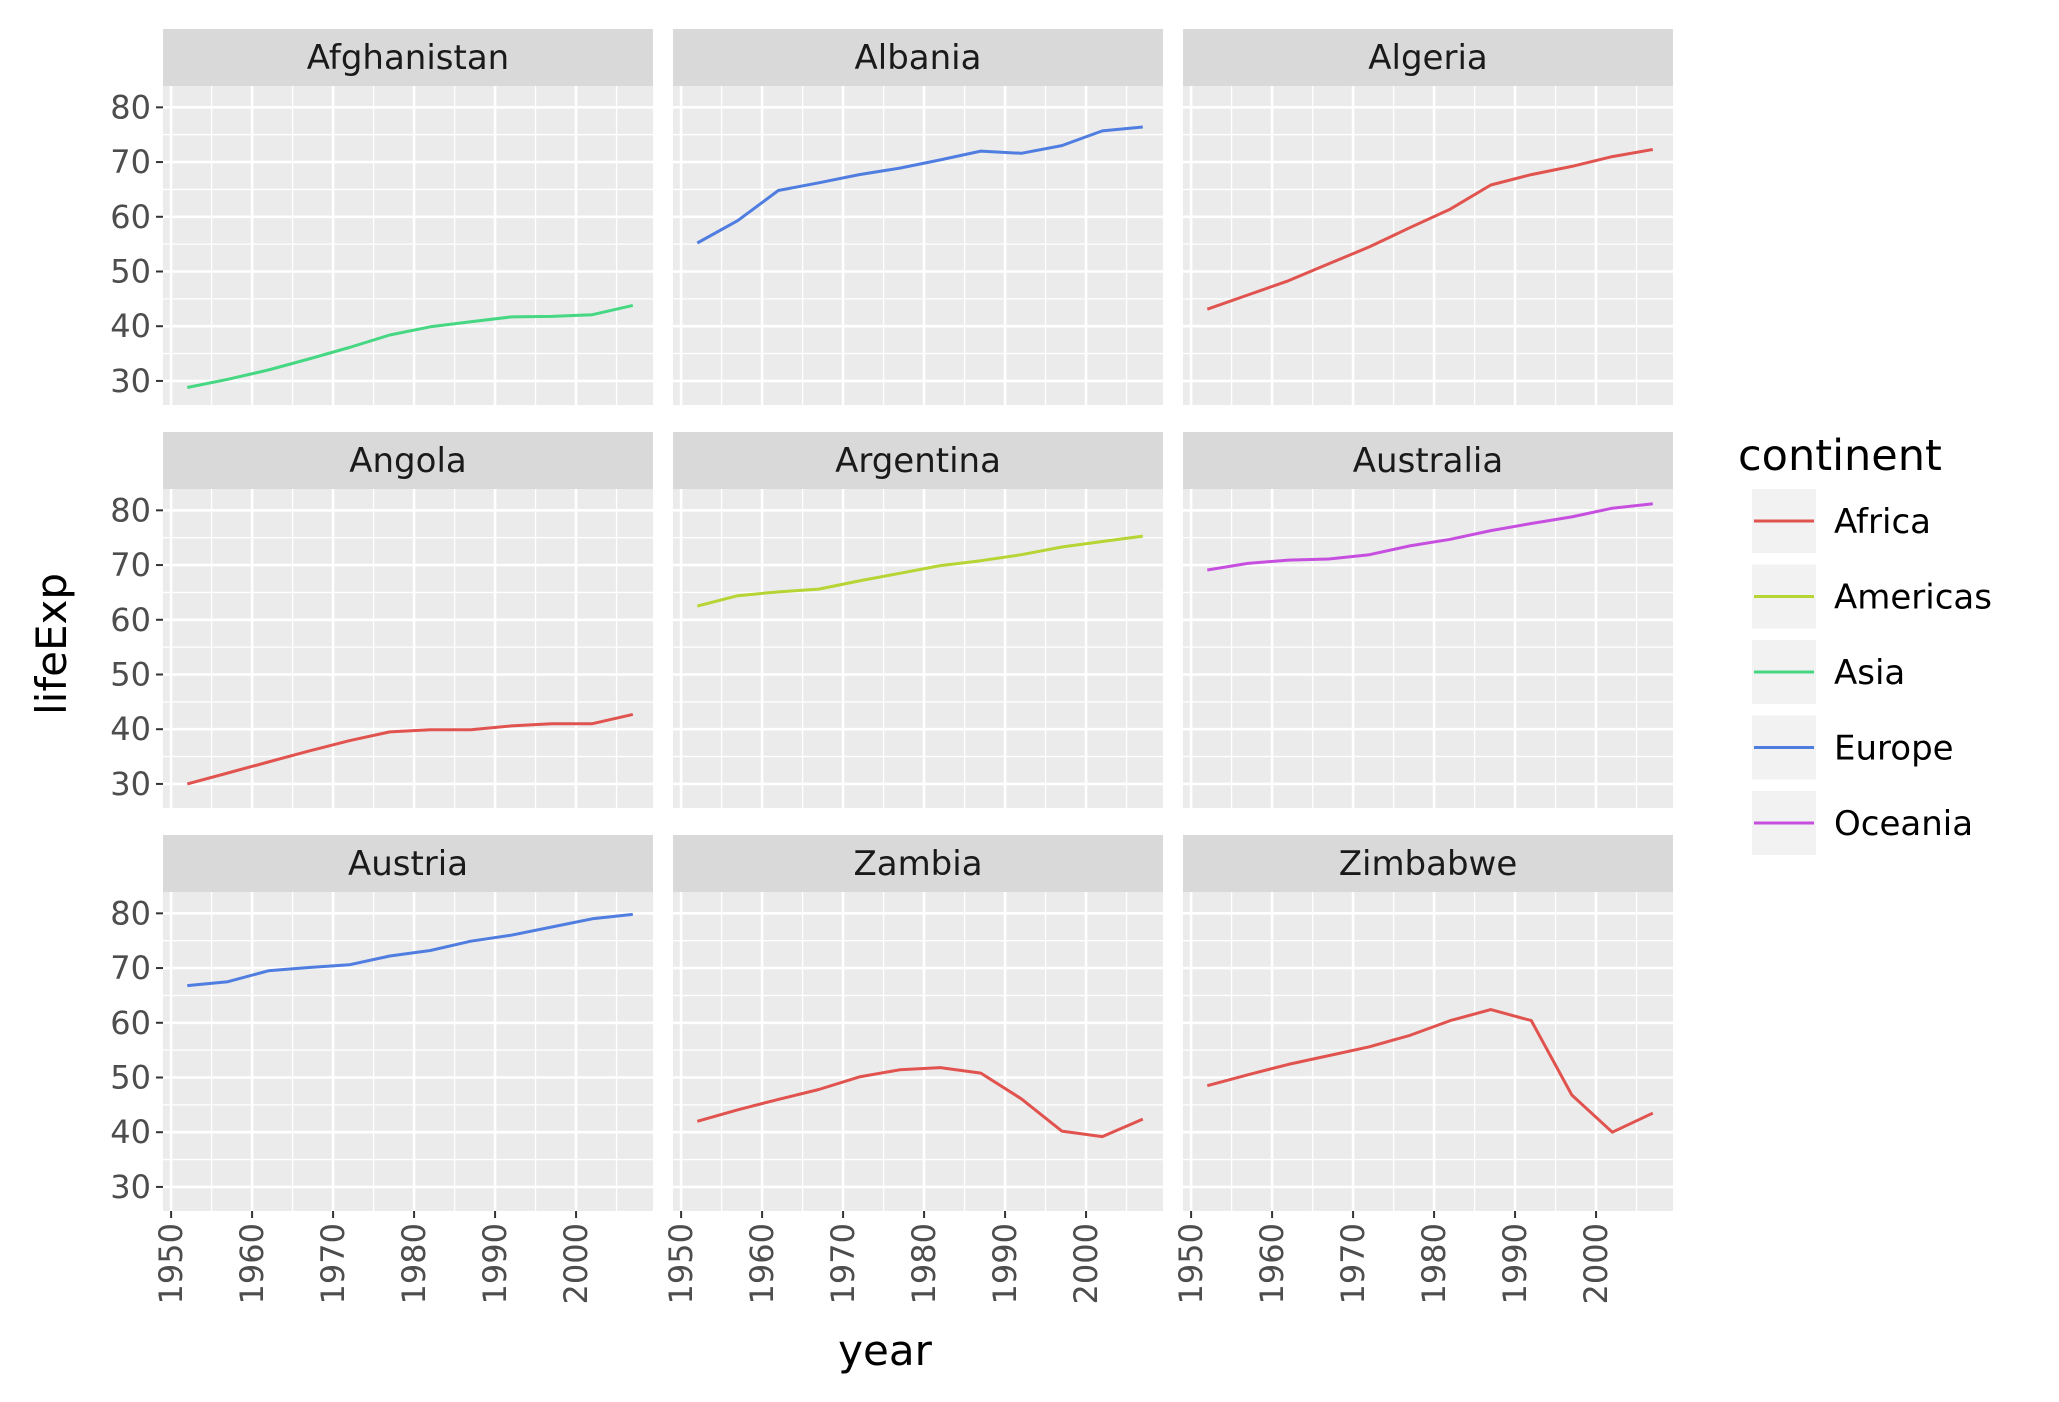 The image size is (2059, 1402). What do you see at coordinates (1840, 456) in the screenshot?
I see `legend-title: continent` at bounding box center [1840, 456].